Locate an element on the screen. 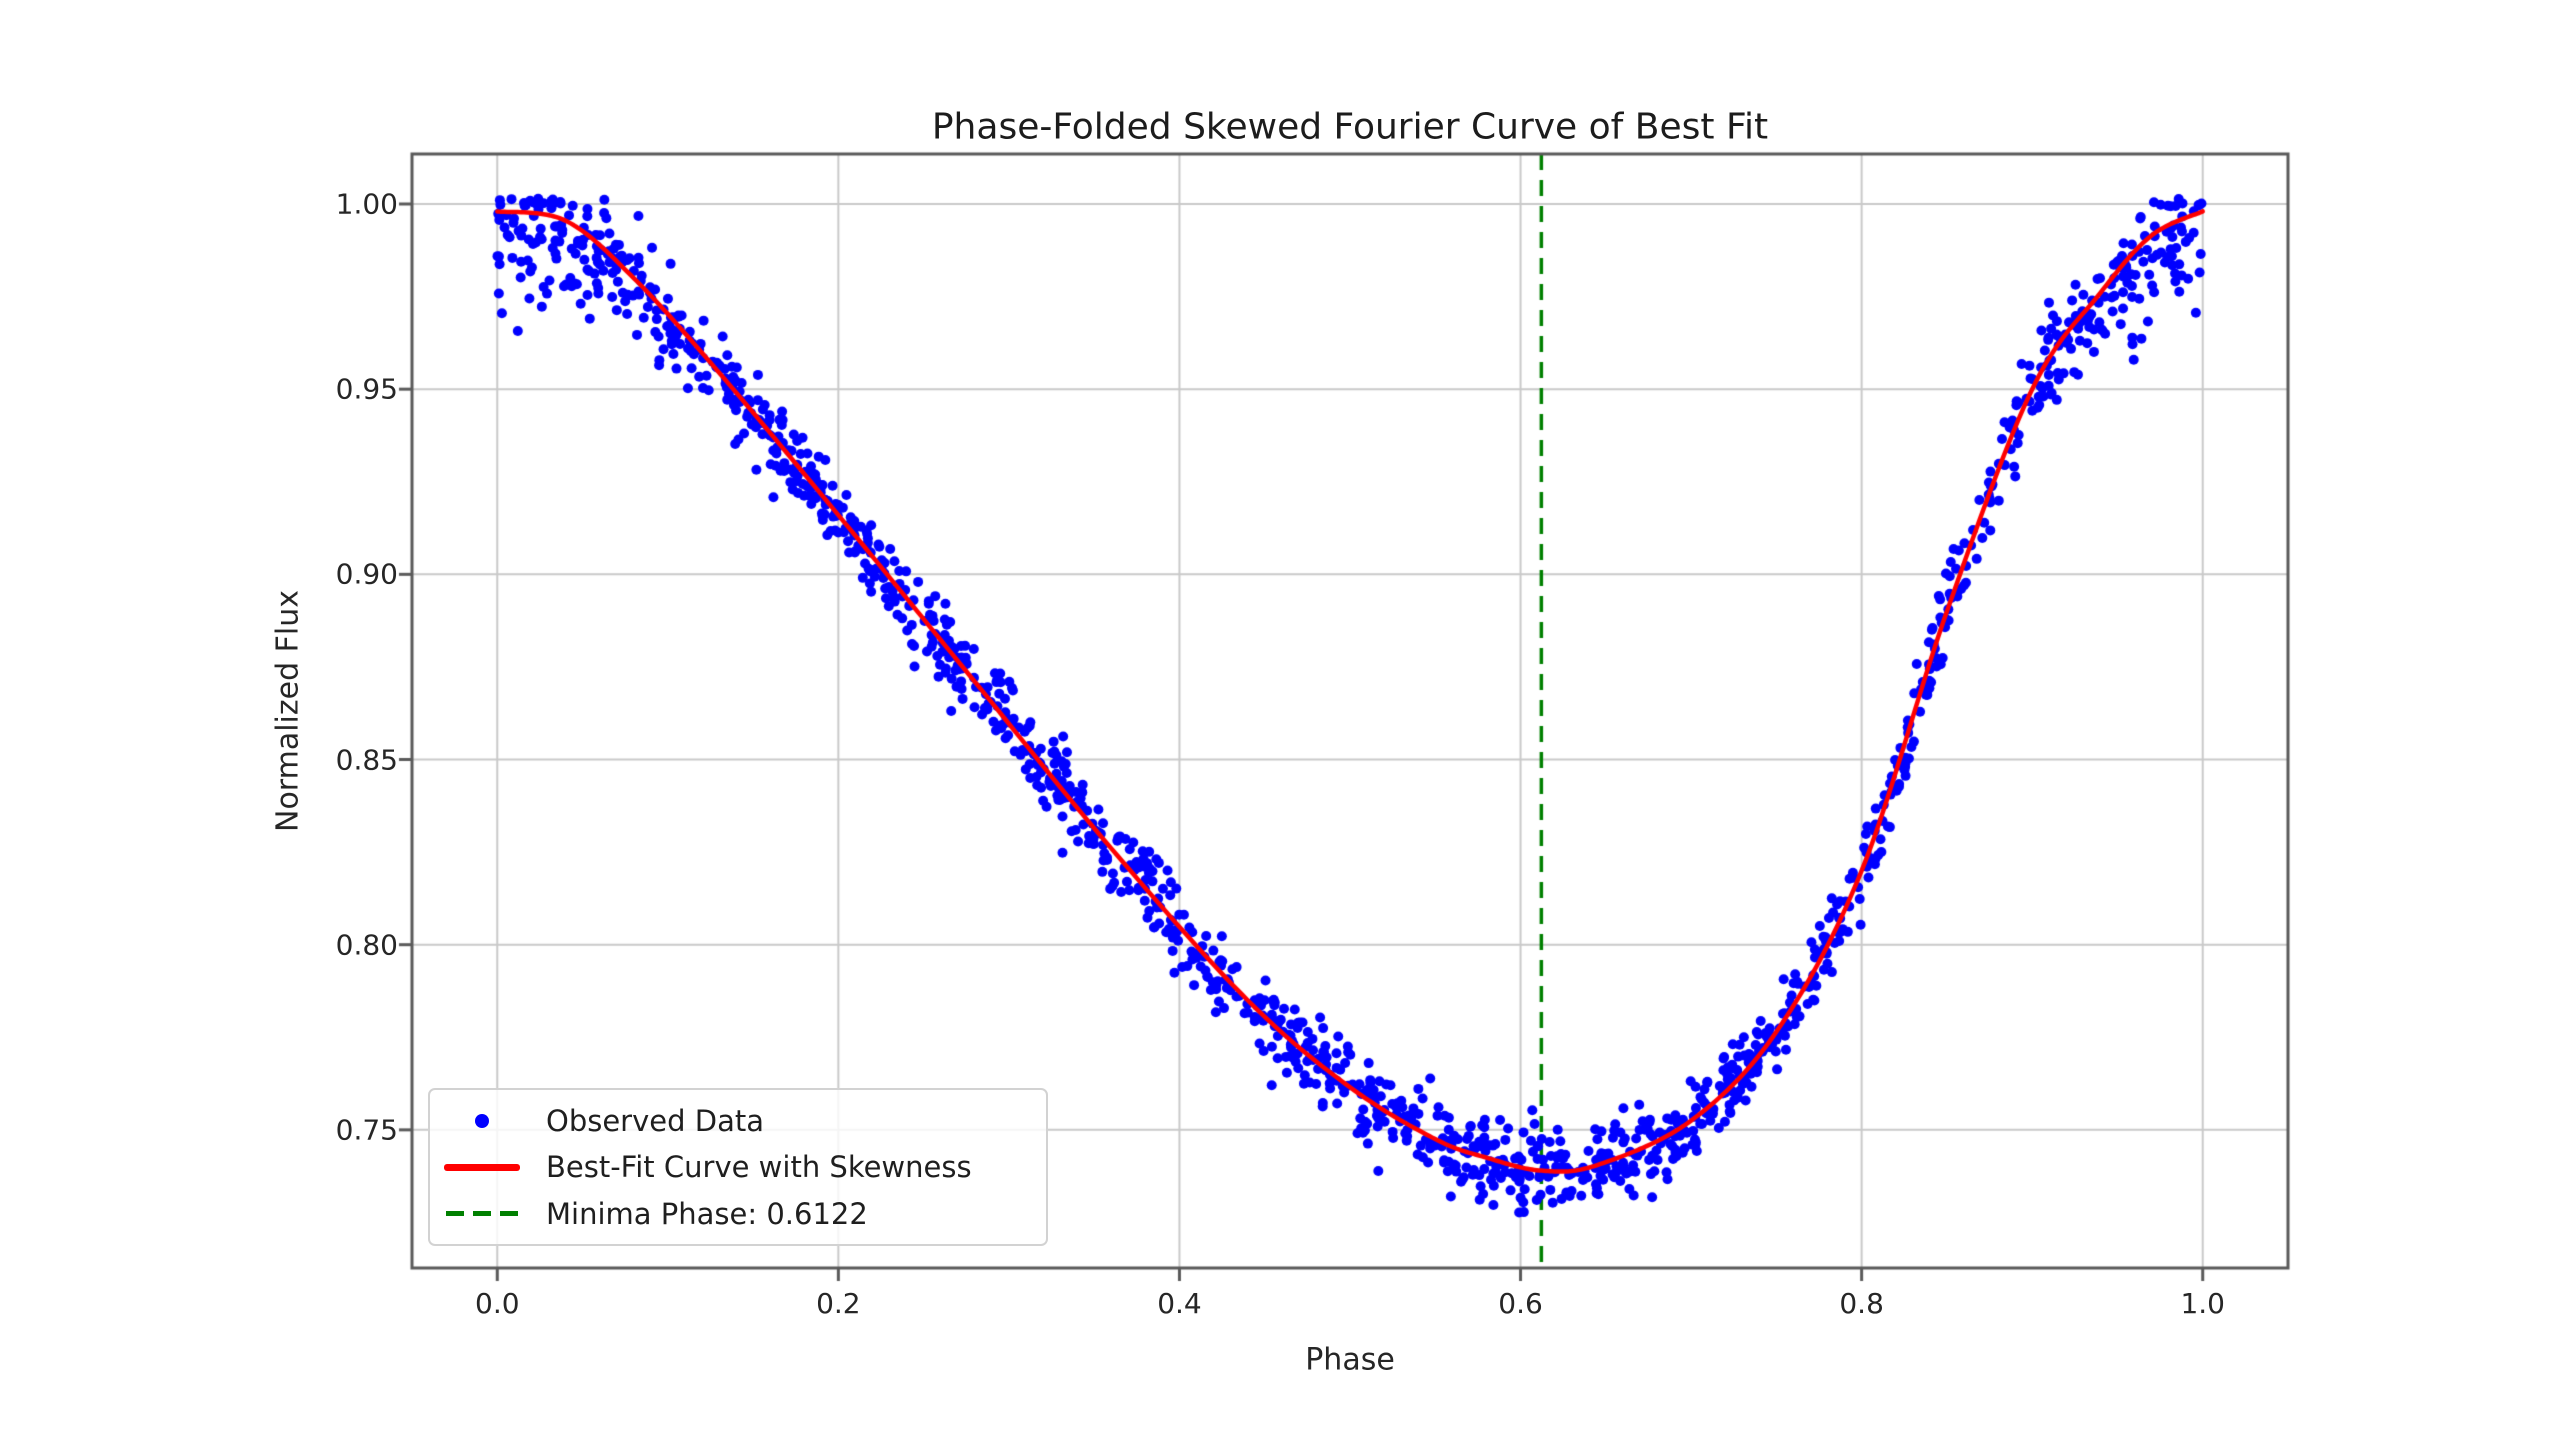 This screenshot has height=1436, width=2560. legend-item-minima-phase: Minima Phase: 0.6122 is located at coordinates (738, 1214).